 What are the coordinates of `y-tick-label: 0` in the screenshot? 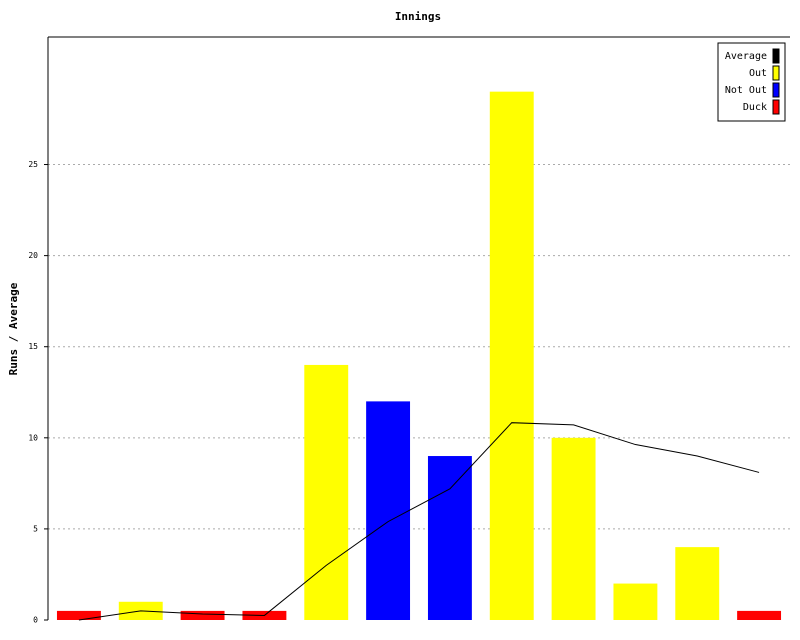 It's located at (35, 620).